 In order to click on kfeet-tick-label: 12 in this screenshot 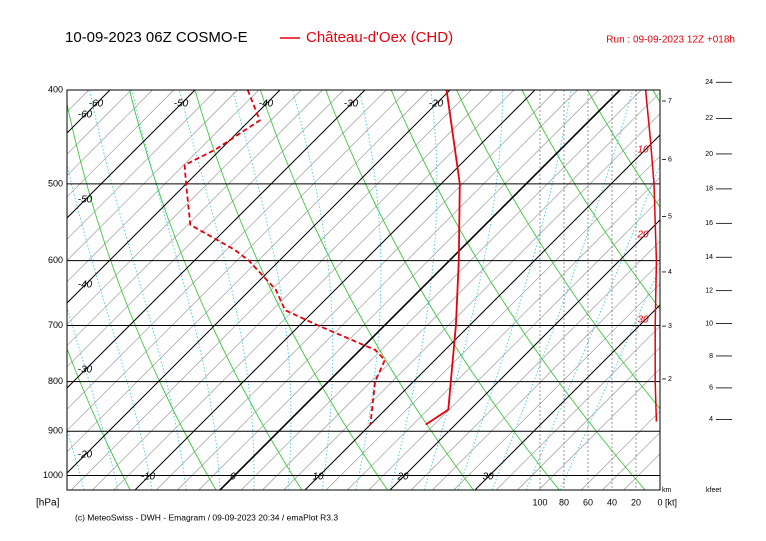, I will do `click(709, 290)`.